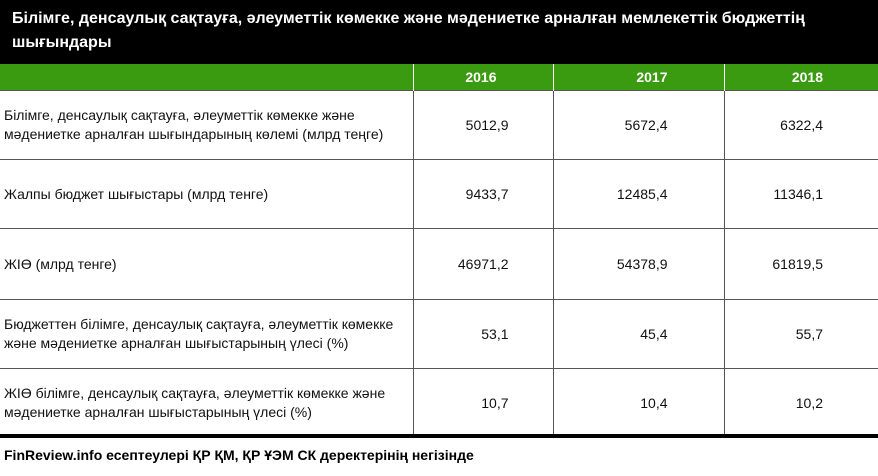 The image size is (878, 476). Describe the element at coordinates (639, 334) in the screenshot. I see `value-cell: 45,4` at that location.